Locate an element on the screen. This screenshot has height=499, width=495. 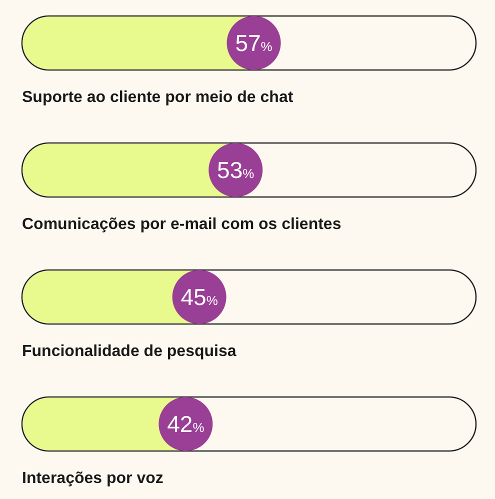
data-label: 42% is located at coordinates (186, 424).